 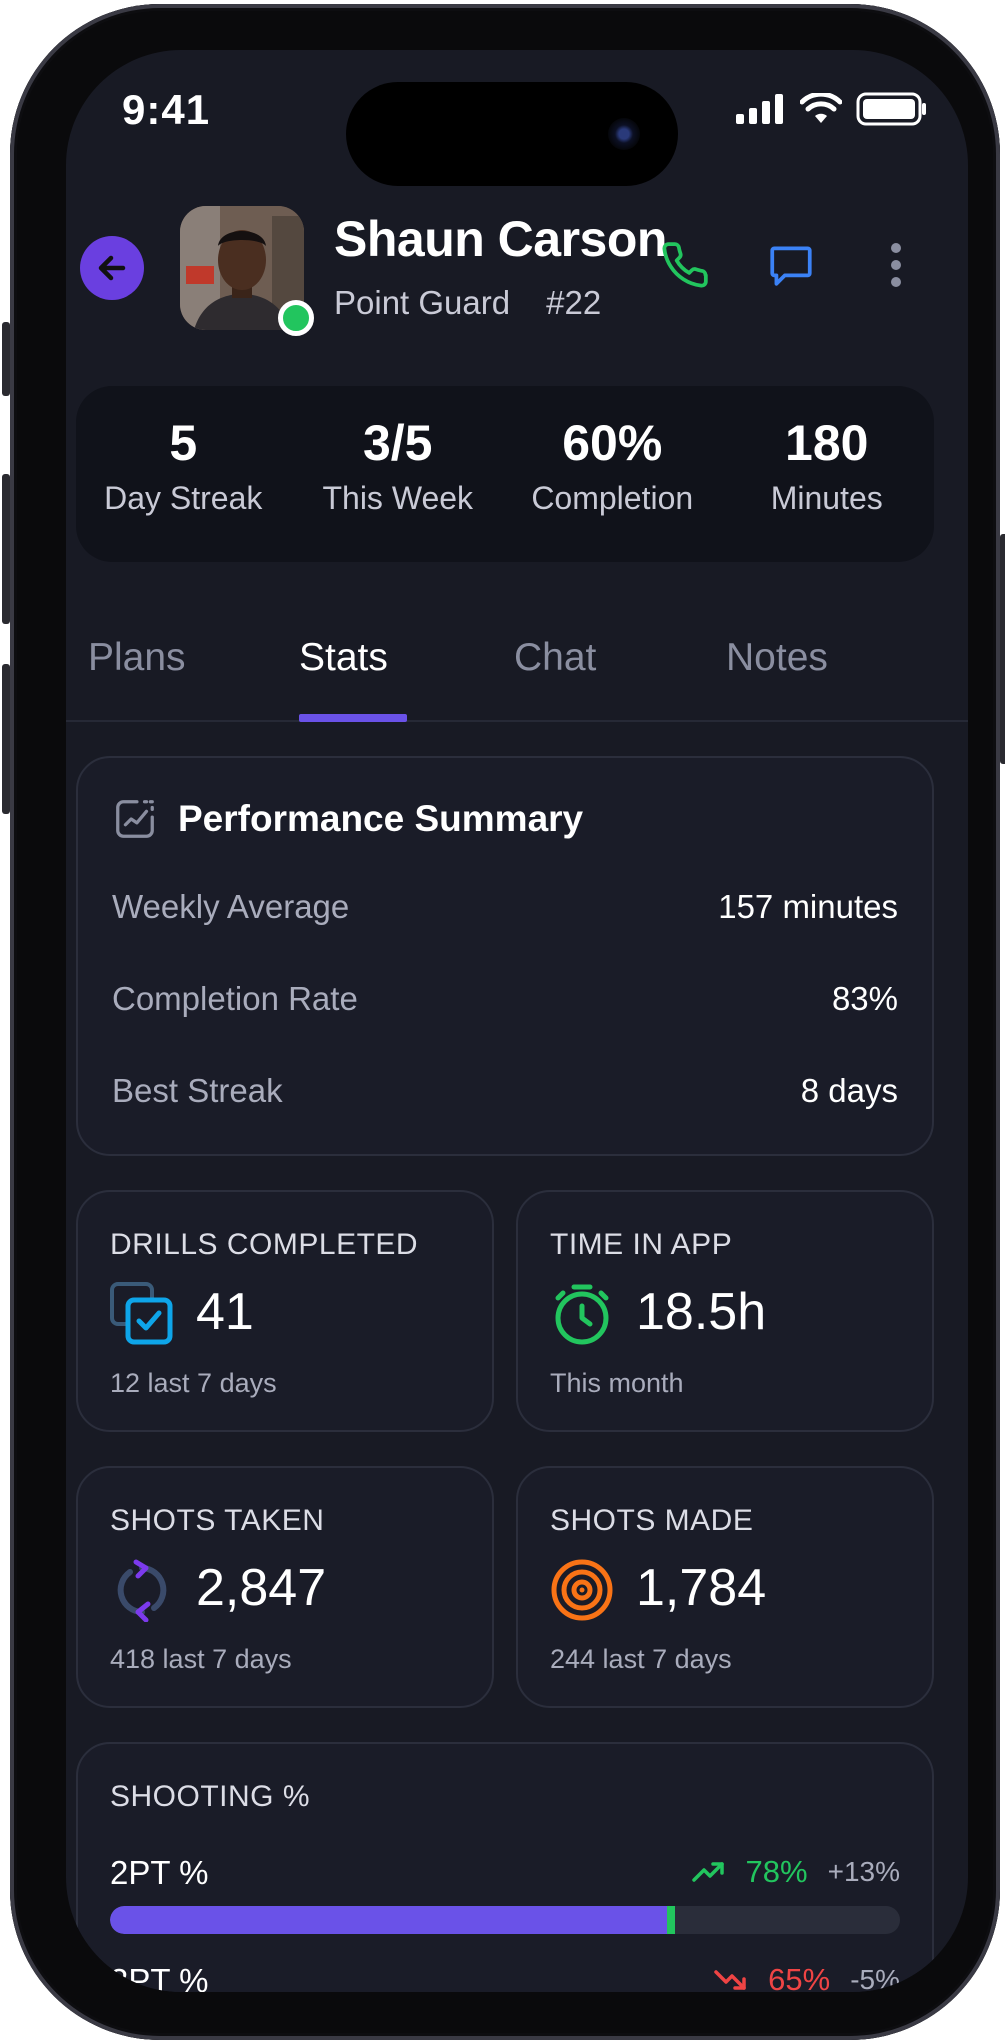 What do you see at coordinates (235, 998) in the screenshot?
I see `perf-label: Completion Rate` at bounding box center [235, 998].